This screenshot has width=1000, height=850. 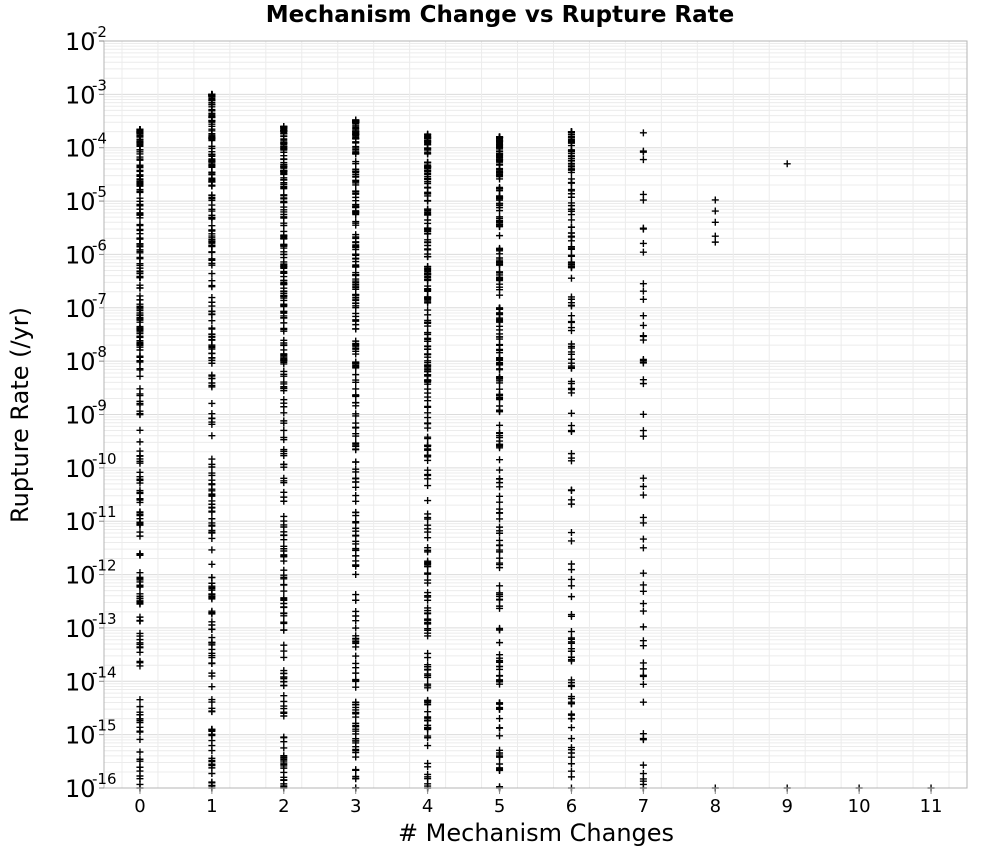 I want to click on y-tick-label: 10⁻³, so click(x=86, y=92).